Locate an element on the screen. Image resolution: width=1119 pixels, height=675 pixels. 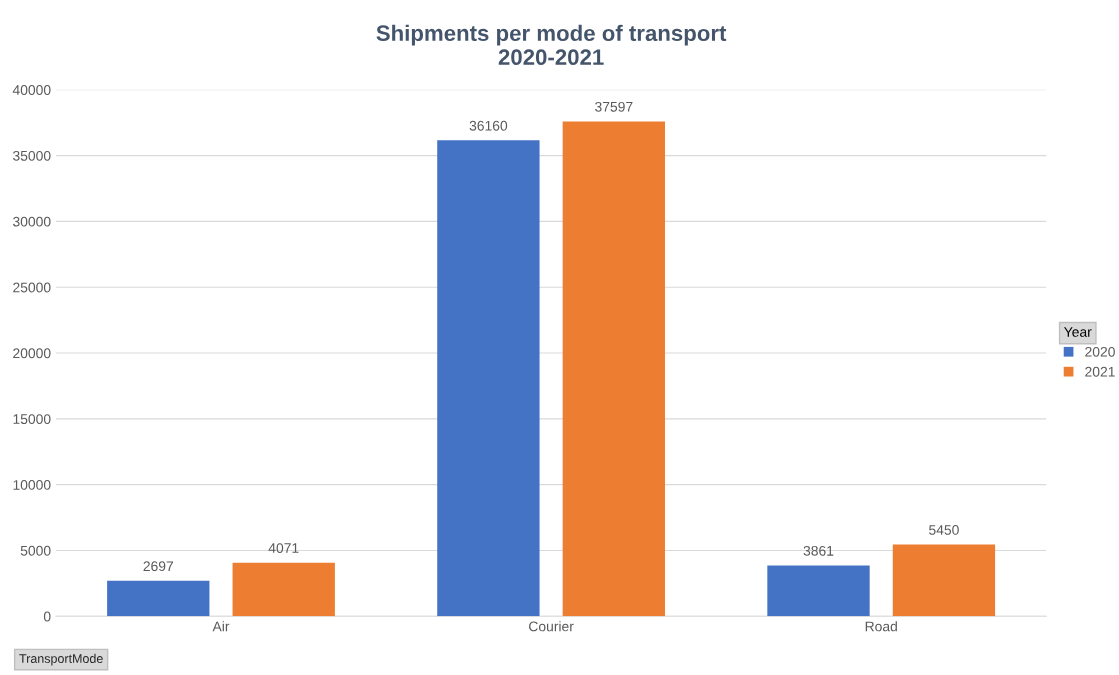
x-tick-label: Courier is located at coordinates (551, 626).